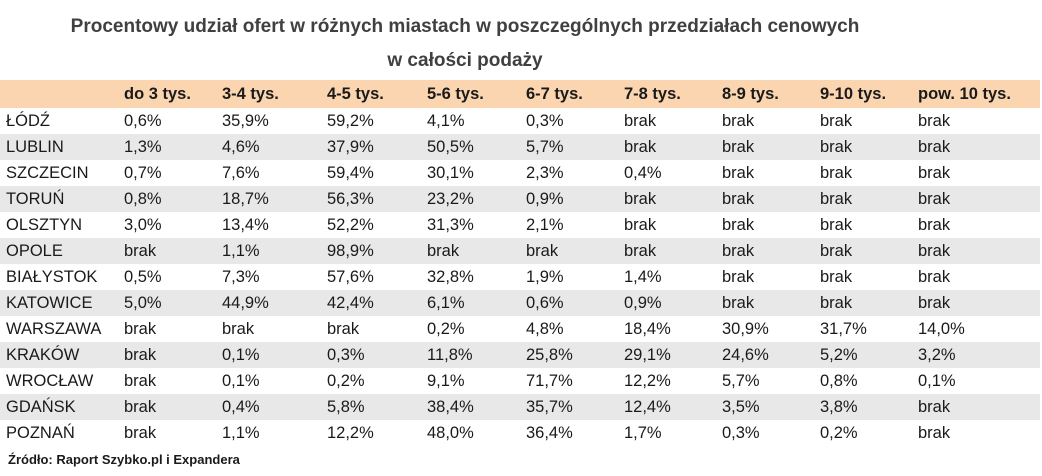 This screenshot has height=476, width=1042. I want to click on city-name-cell: POZNAŃ, so click(40, 432).